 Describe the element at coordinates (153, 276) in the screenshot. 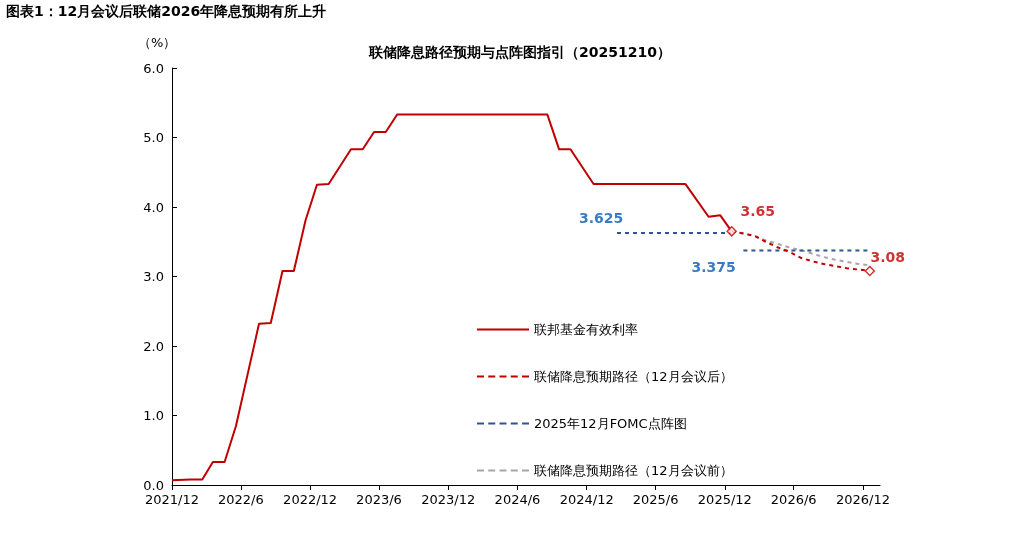

I see `y-tick-label: 3.0` at that location.